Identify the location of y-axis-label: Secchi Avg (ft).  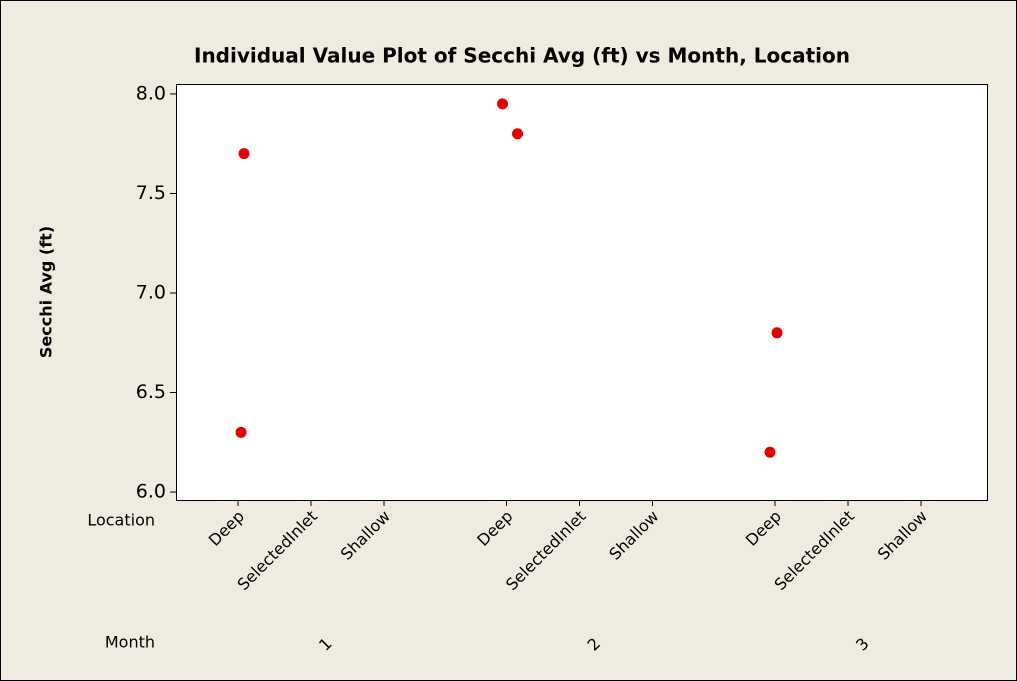
(46, 292).